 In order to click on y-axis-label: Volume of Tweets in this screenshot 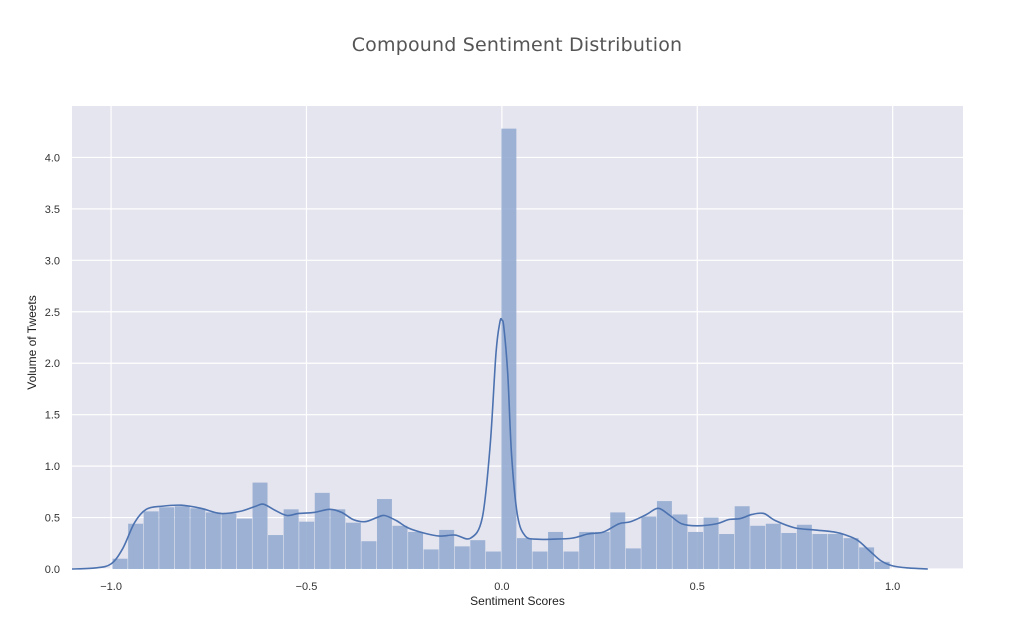, I will do `click(32, 342)`.